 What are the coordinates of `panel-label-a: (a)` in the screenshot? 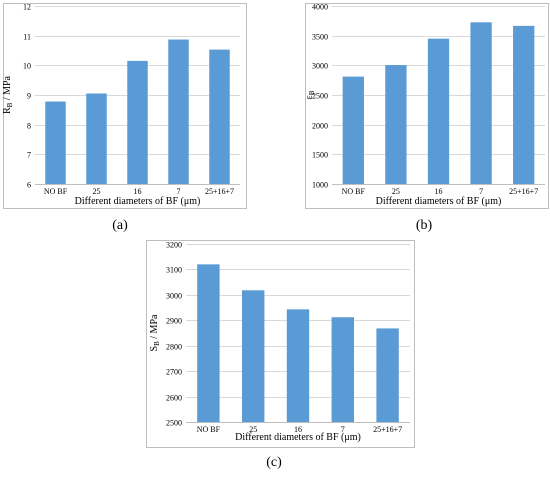 It's located at (120, 225).